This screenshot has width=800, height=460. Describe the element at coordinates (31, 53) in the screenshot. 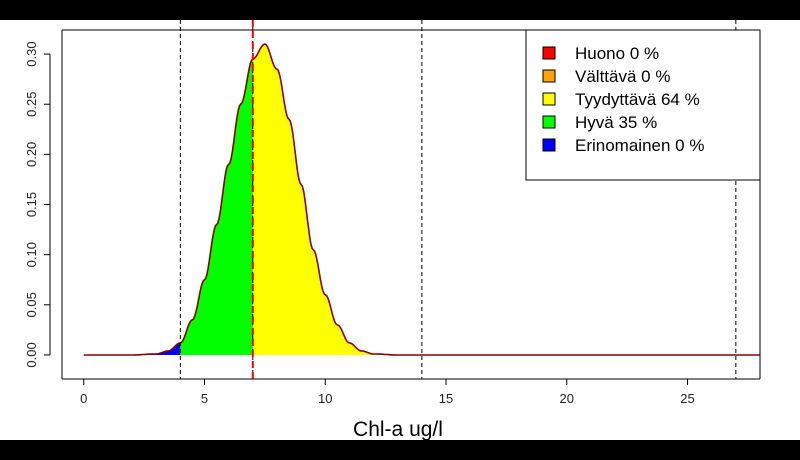

I see `y-tick-label: 0.30` at that location.